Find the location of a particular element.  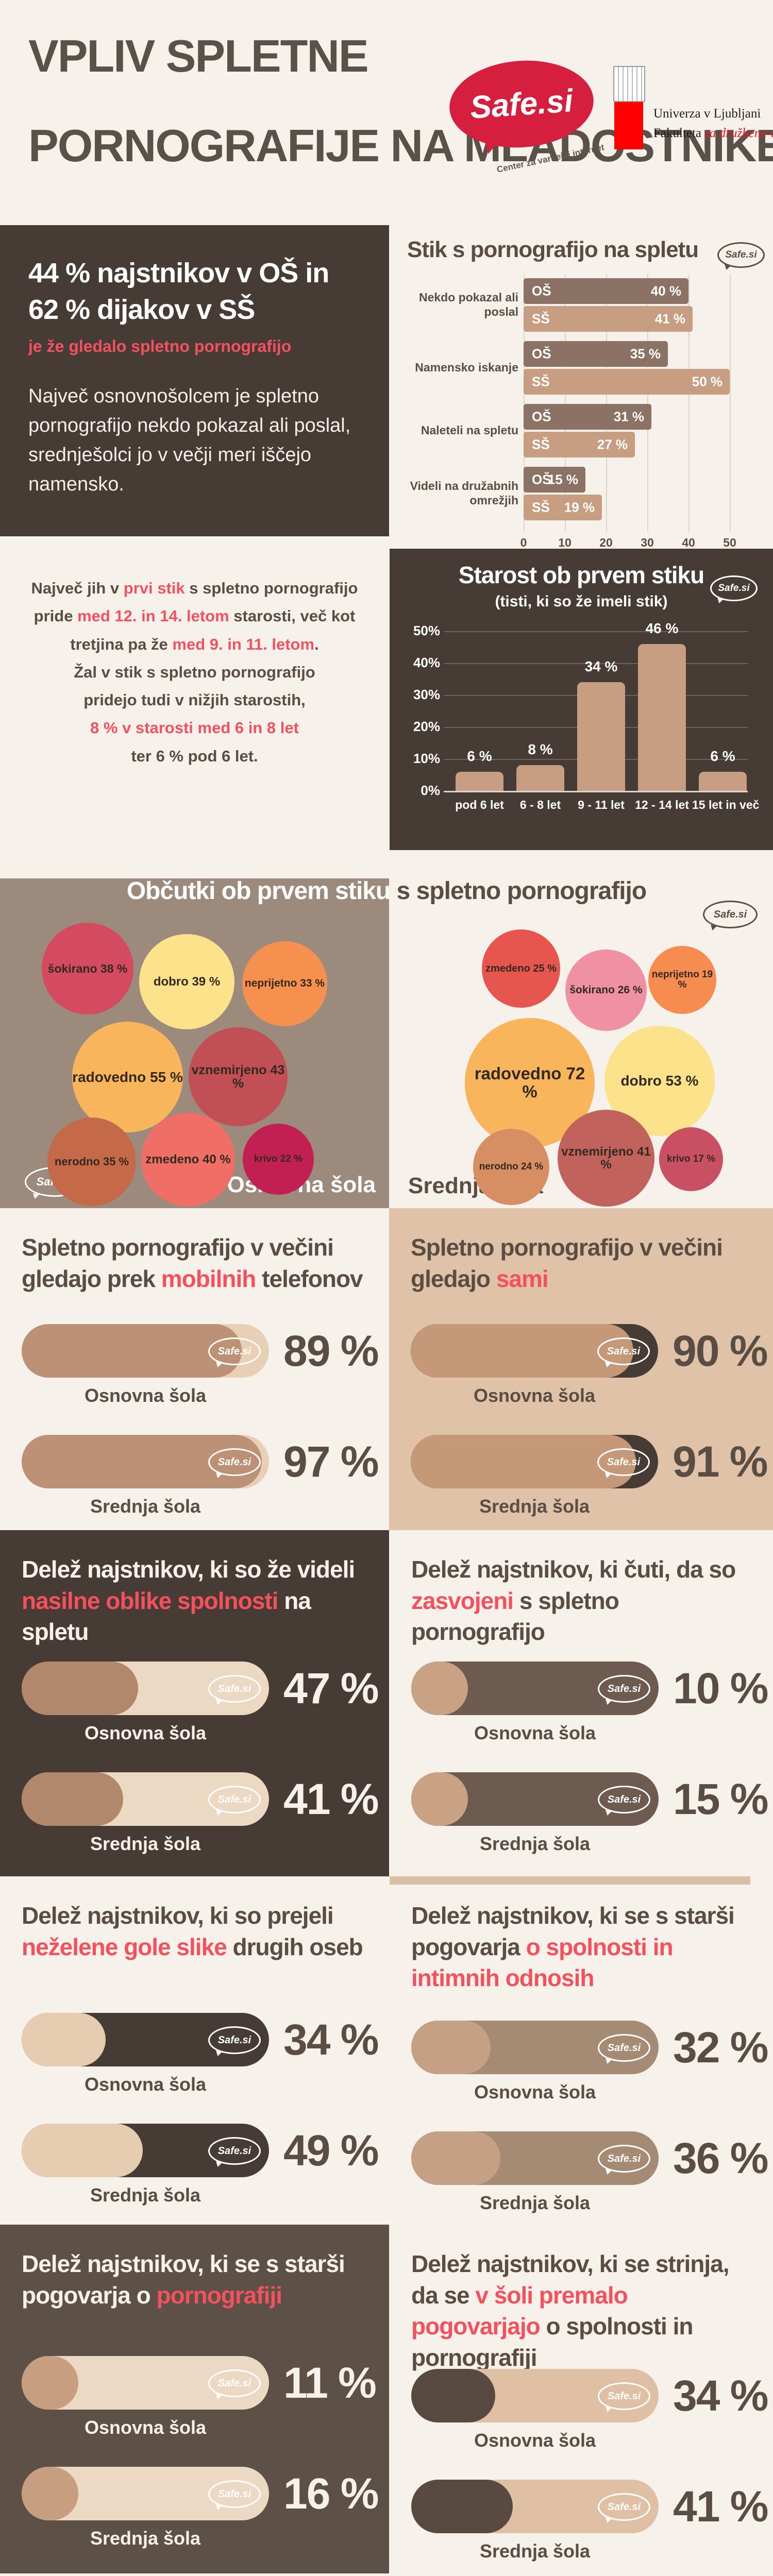

bar-OŠ-2: OŠ 35 % is located at coordinates (596, 354).